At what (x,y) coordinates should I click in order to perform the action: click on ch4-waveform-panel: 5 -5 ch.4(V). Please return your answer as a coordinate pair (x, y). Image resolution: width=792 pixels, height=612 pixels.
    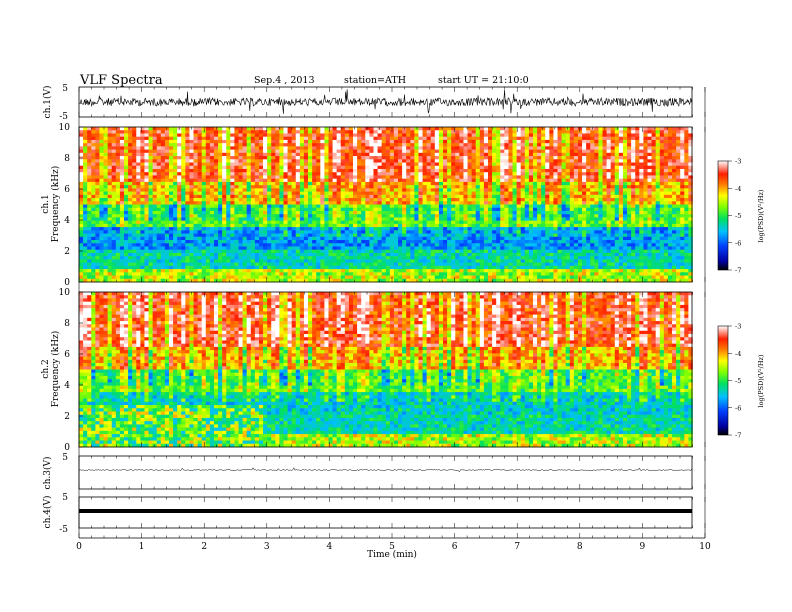
    Looking at the image, I should click on (367, 514).